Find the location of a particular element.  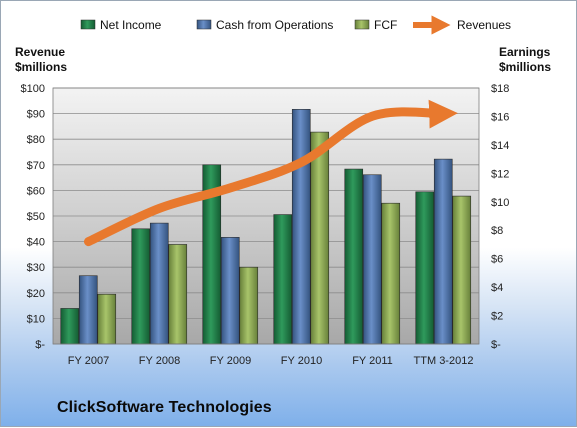

left-tick-label: $- is located at coordinates (40, 345).